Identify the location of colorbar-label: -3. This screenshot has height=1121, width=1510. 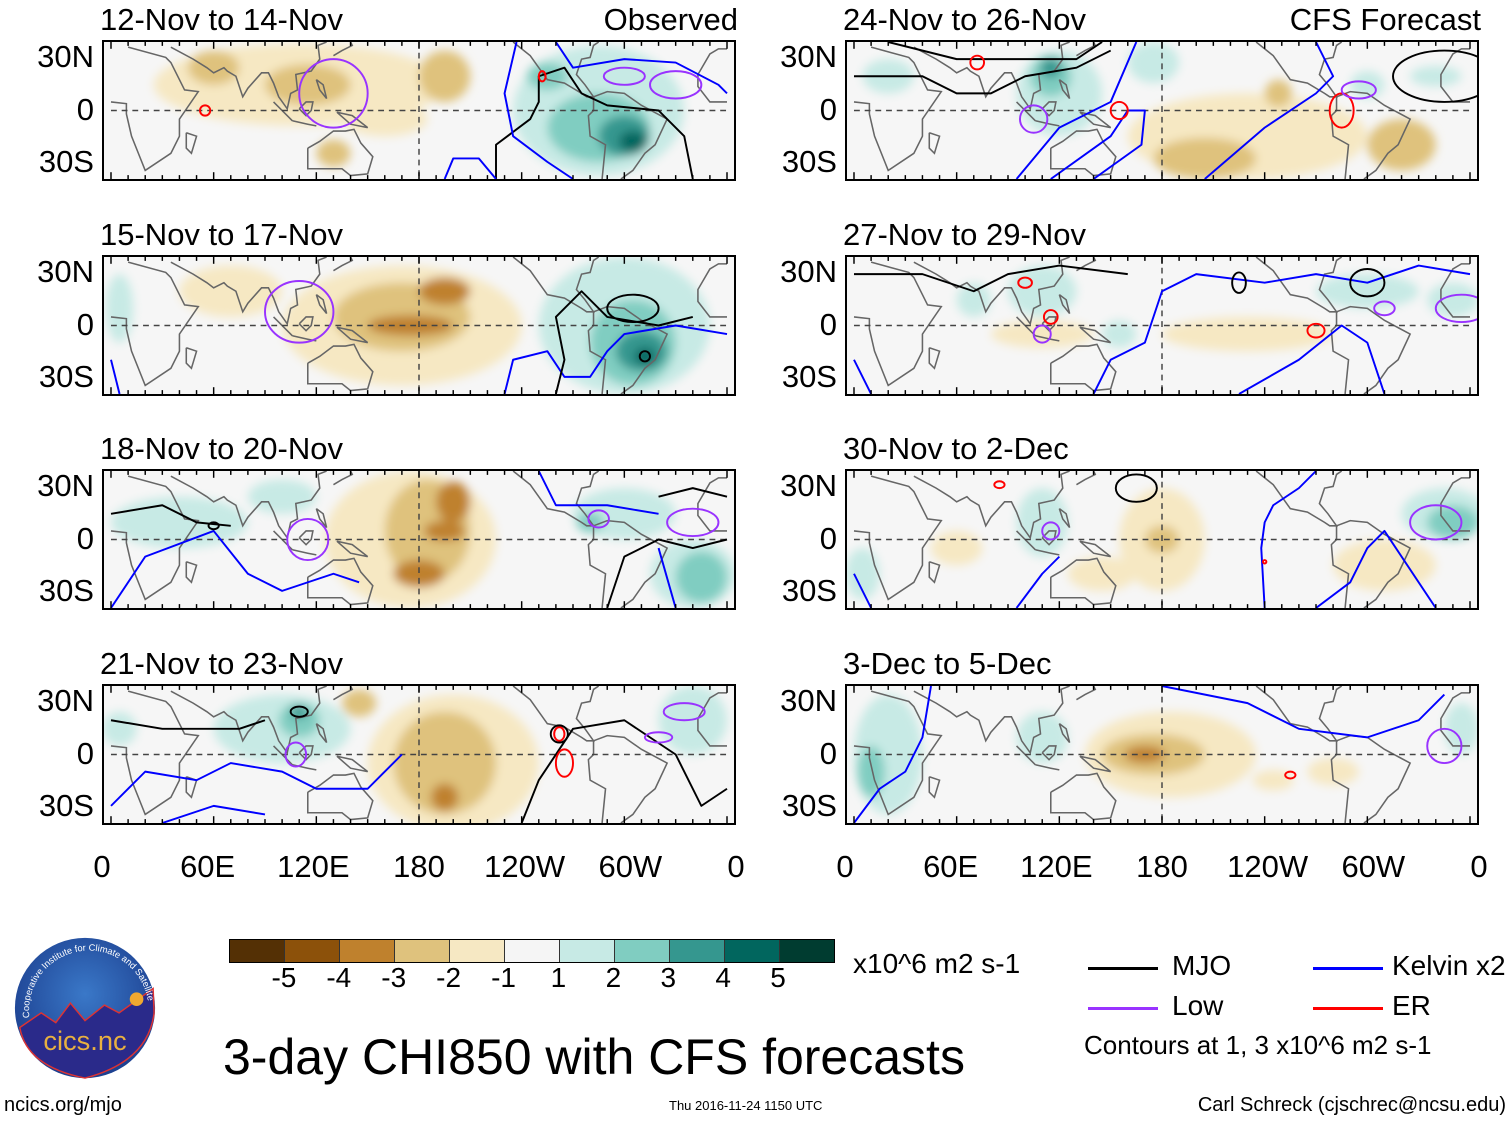
(394, 977).